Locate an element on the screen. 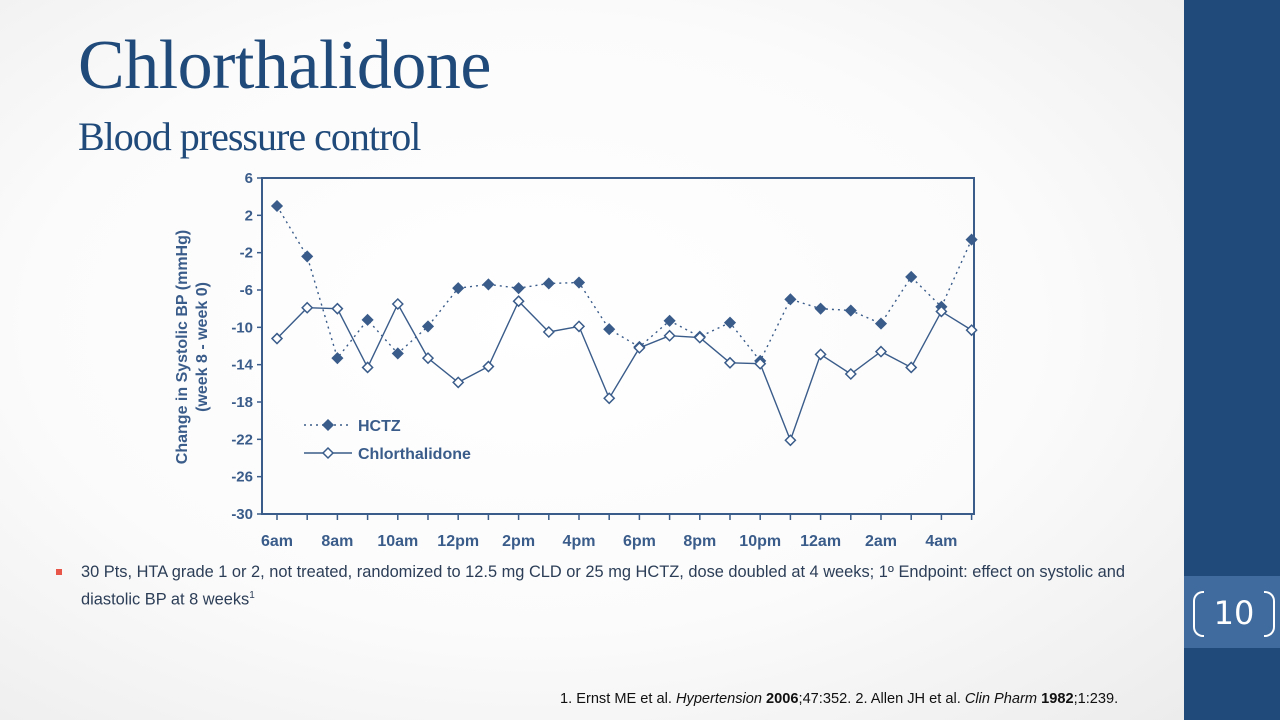  x-tick-label: 8am is located at coordinates (337, 541).